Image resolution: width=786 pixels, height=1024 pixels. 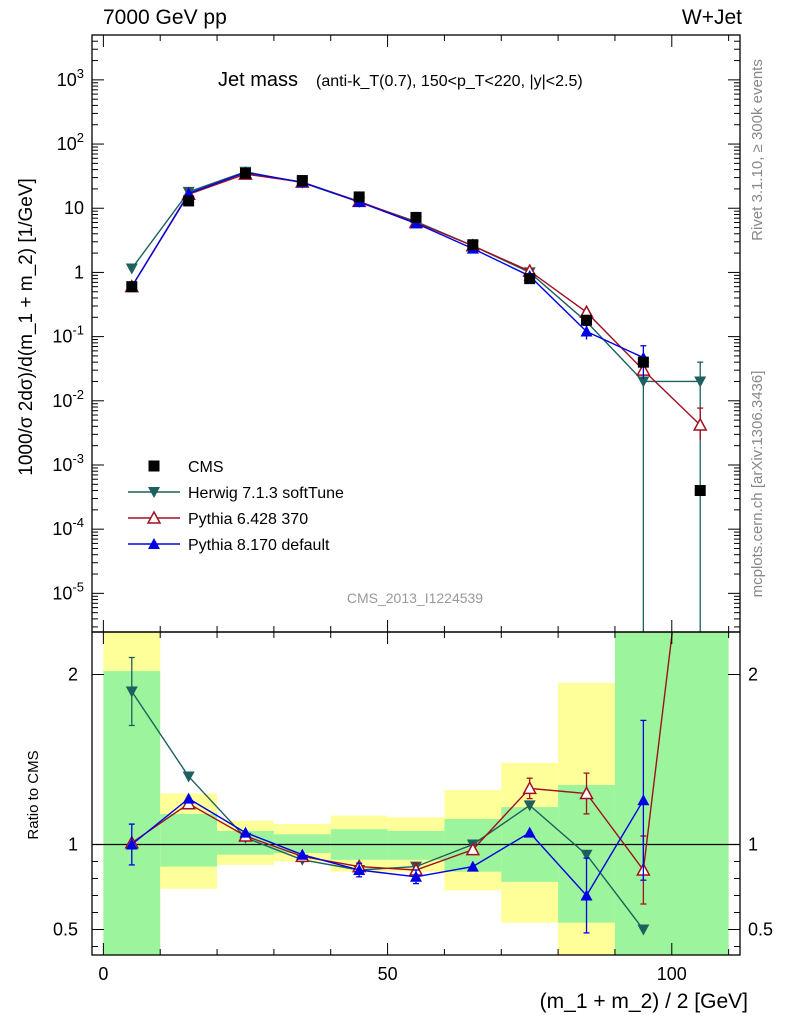 What do you see at coordinates (248, 519) in the screenshot?
I see `legend-label: Pythia 6.428 370` at bounding box center [248, 519].